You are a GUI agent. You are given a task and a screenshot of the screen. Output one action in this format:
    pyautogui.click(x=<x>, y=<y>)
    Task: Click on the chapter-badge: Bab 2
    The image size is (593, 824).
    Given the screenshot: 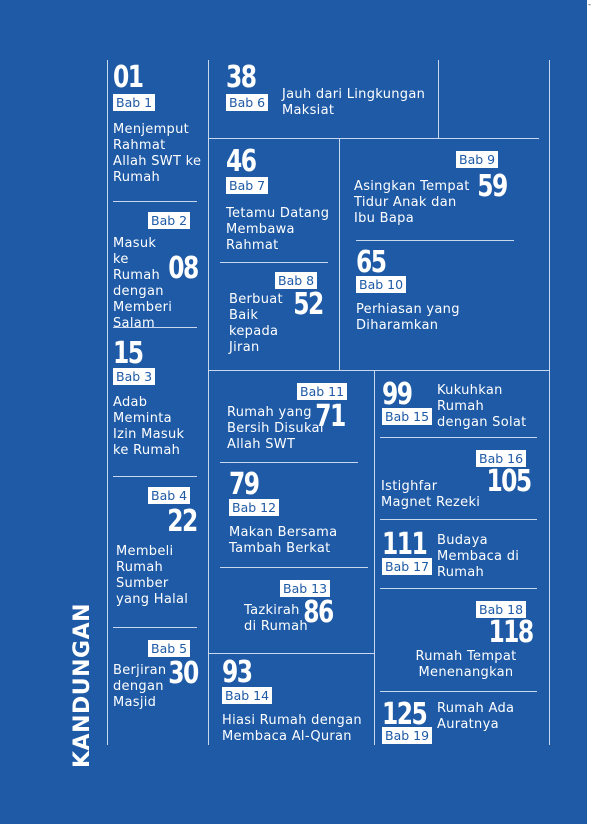 What is the action you would take?
    pyautogui.click(x=169, y=220)
    